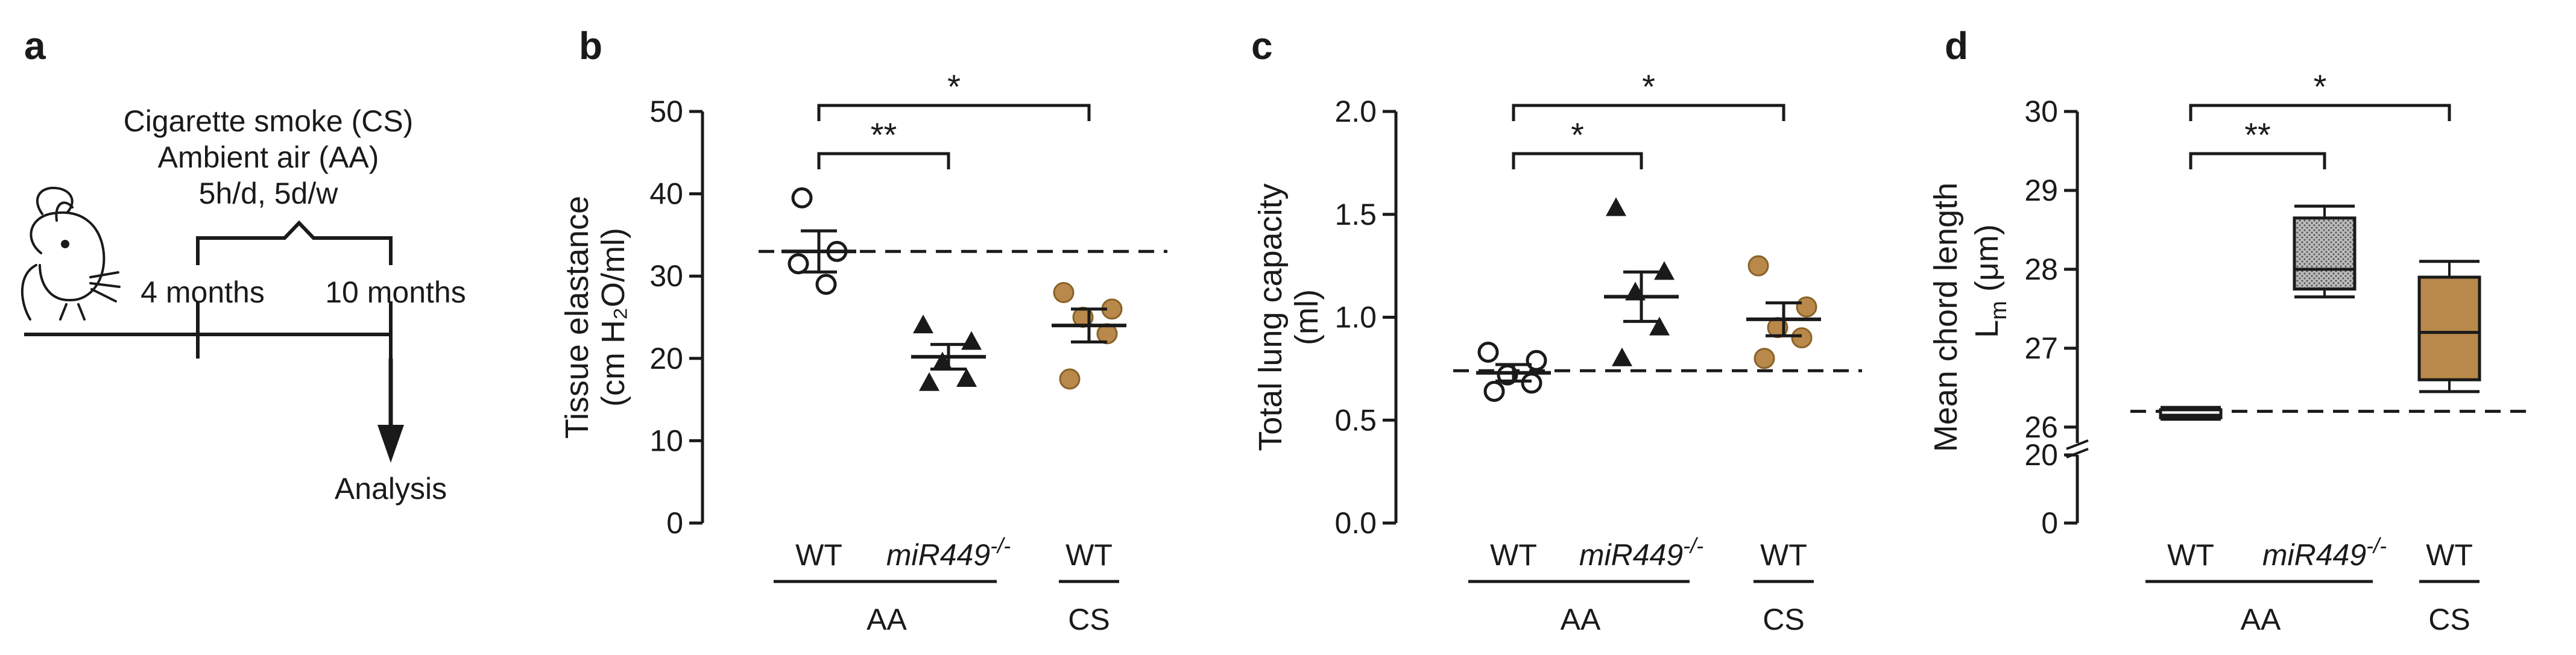 The image size is (2576, 655). Describe the element at coordinates (613, 317) in the screenshot. I see `y-axis-label-units: (cm H₂O/ml)` at that location.